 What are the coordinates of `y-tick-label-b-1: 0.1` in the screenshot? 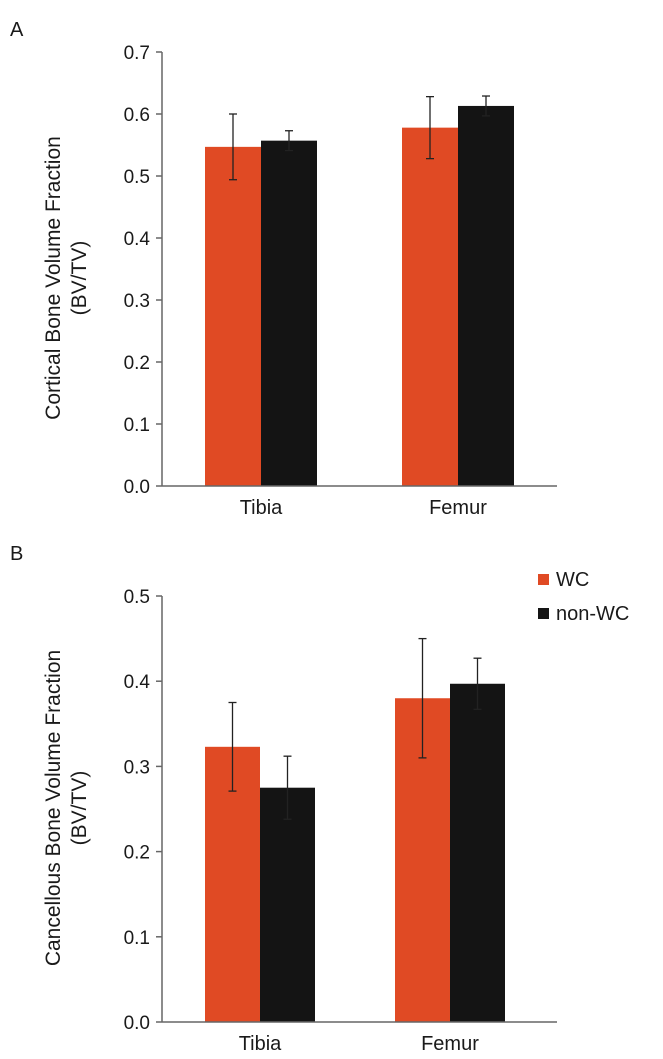 It's located at (137, 938).